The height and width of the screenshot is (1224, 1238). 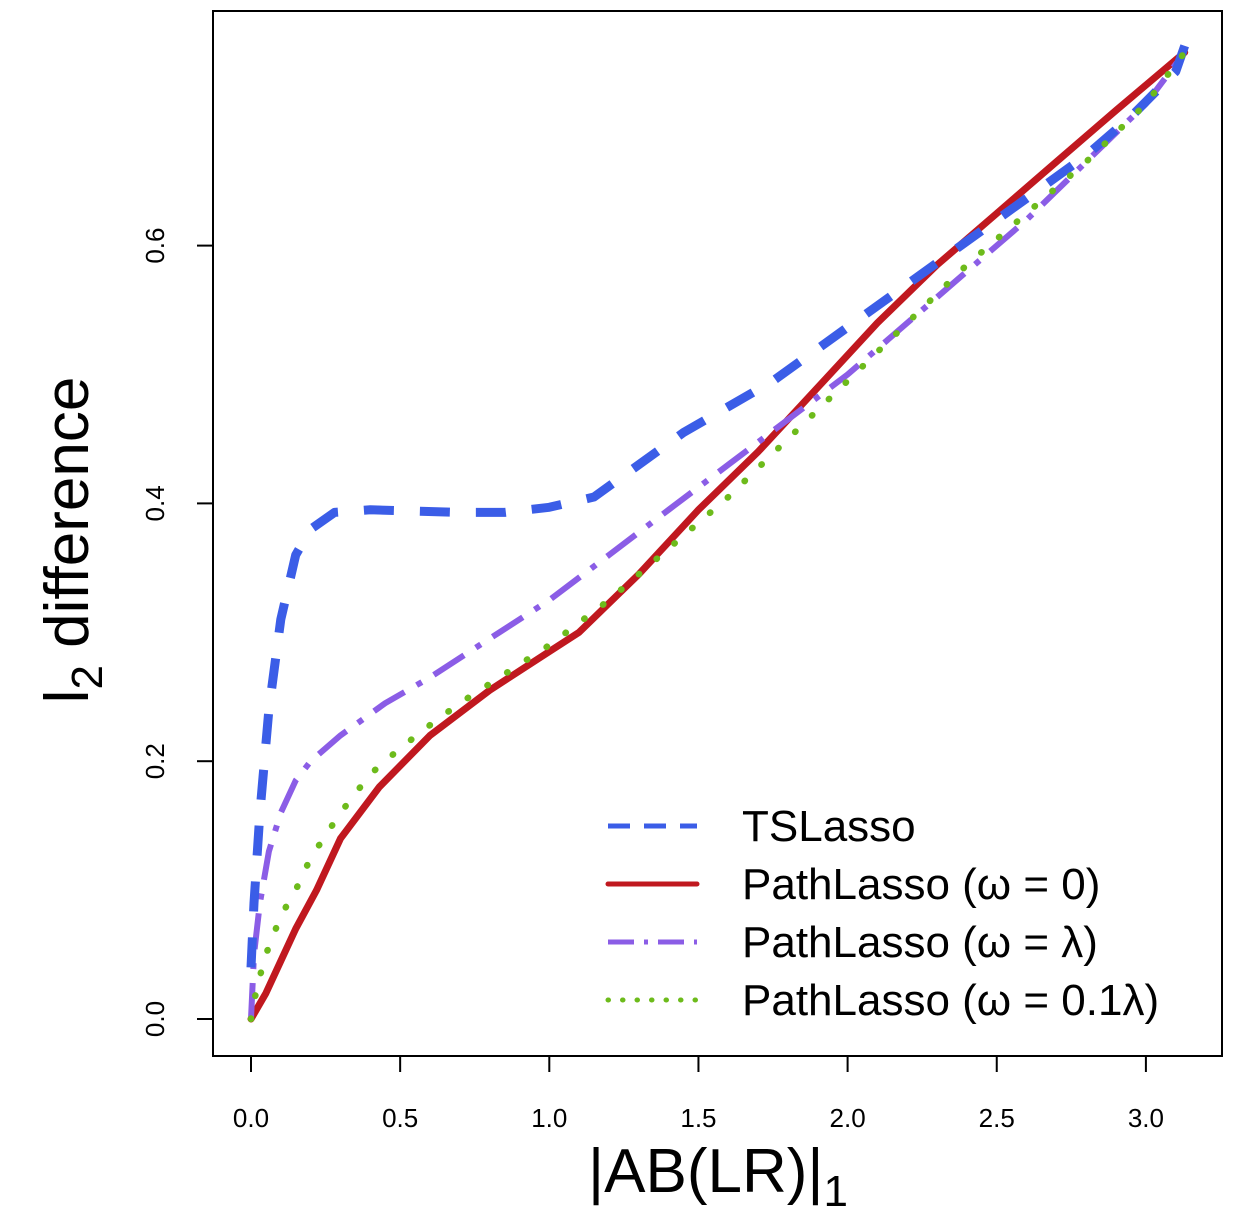 What do you see at coordinates (400, 1118) in the screenshot?
I see `x-tick-label: 0.5` at bounding box center [400, 1118].